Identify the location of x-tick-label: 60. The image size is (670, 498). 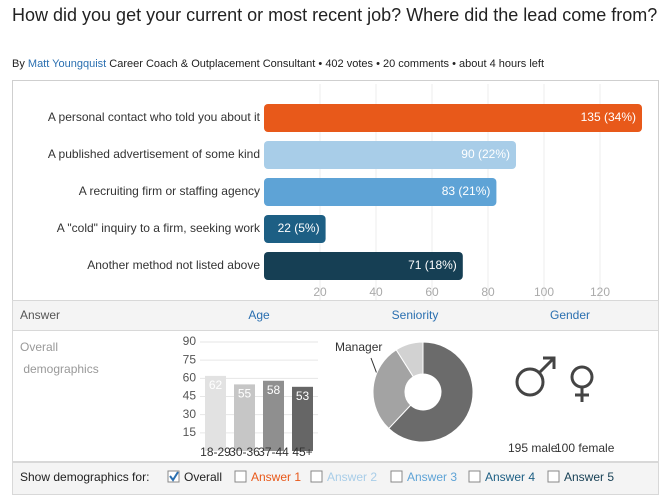
(432, 292).